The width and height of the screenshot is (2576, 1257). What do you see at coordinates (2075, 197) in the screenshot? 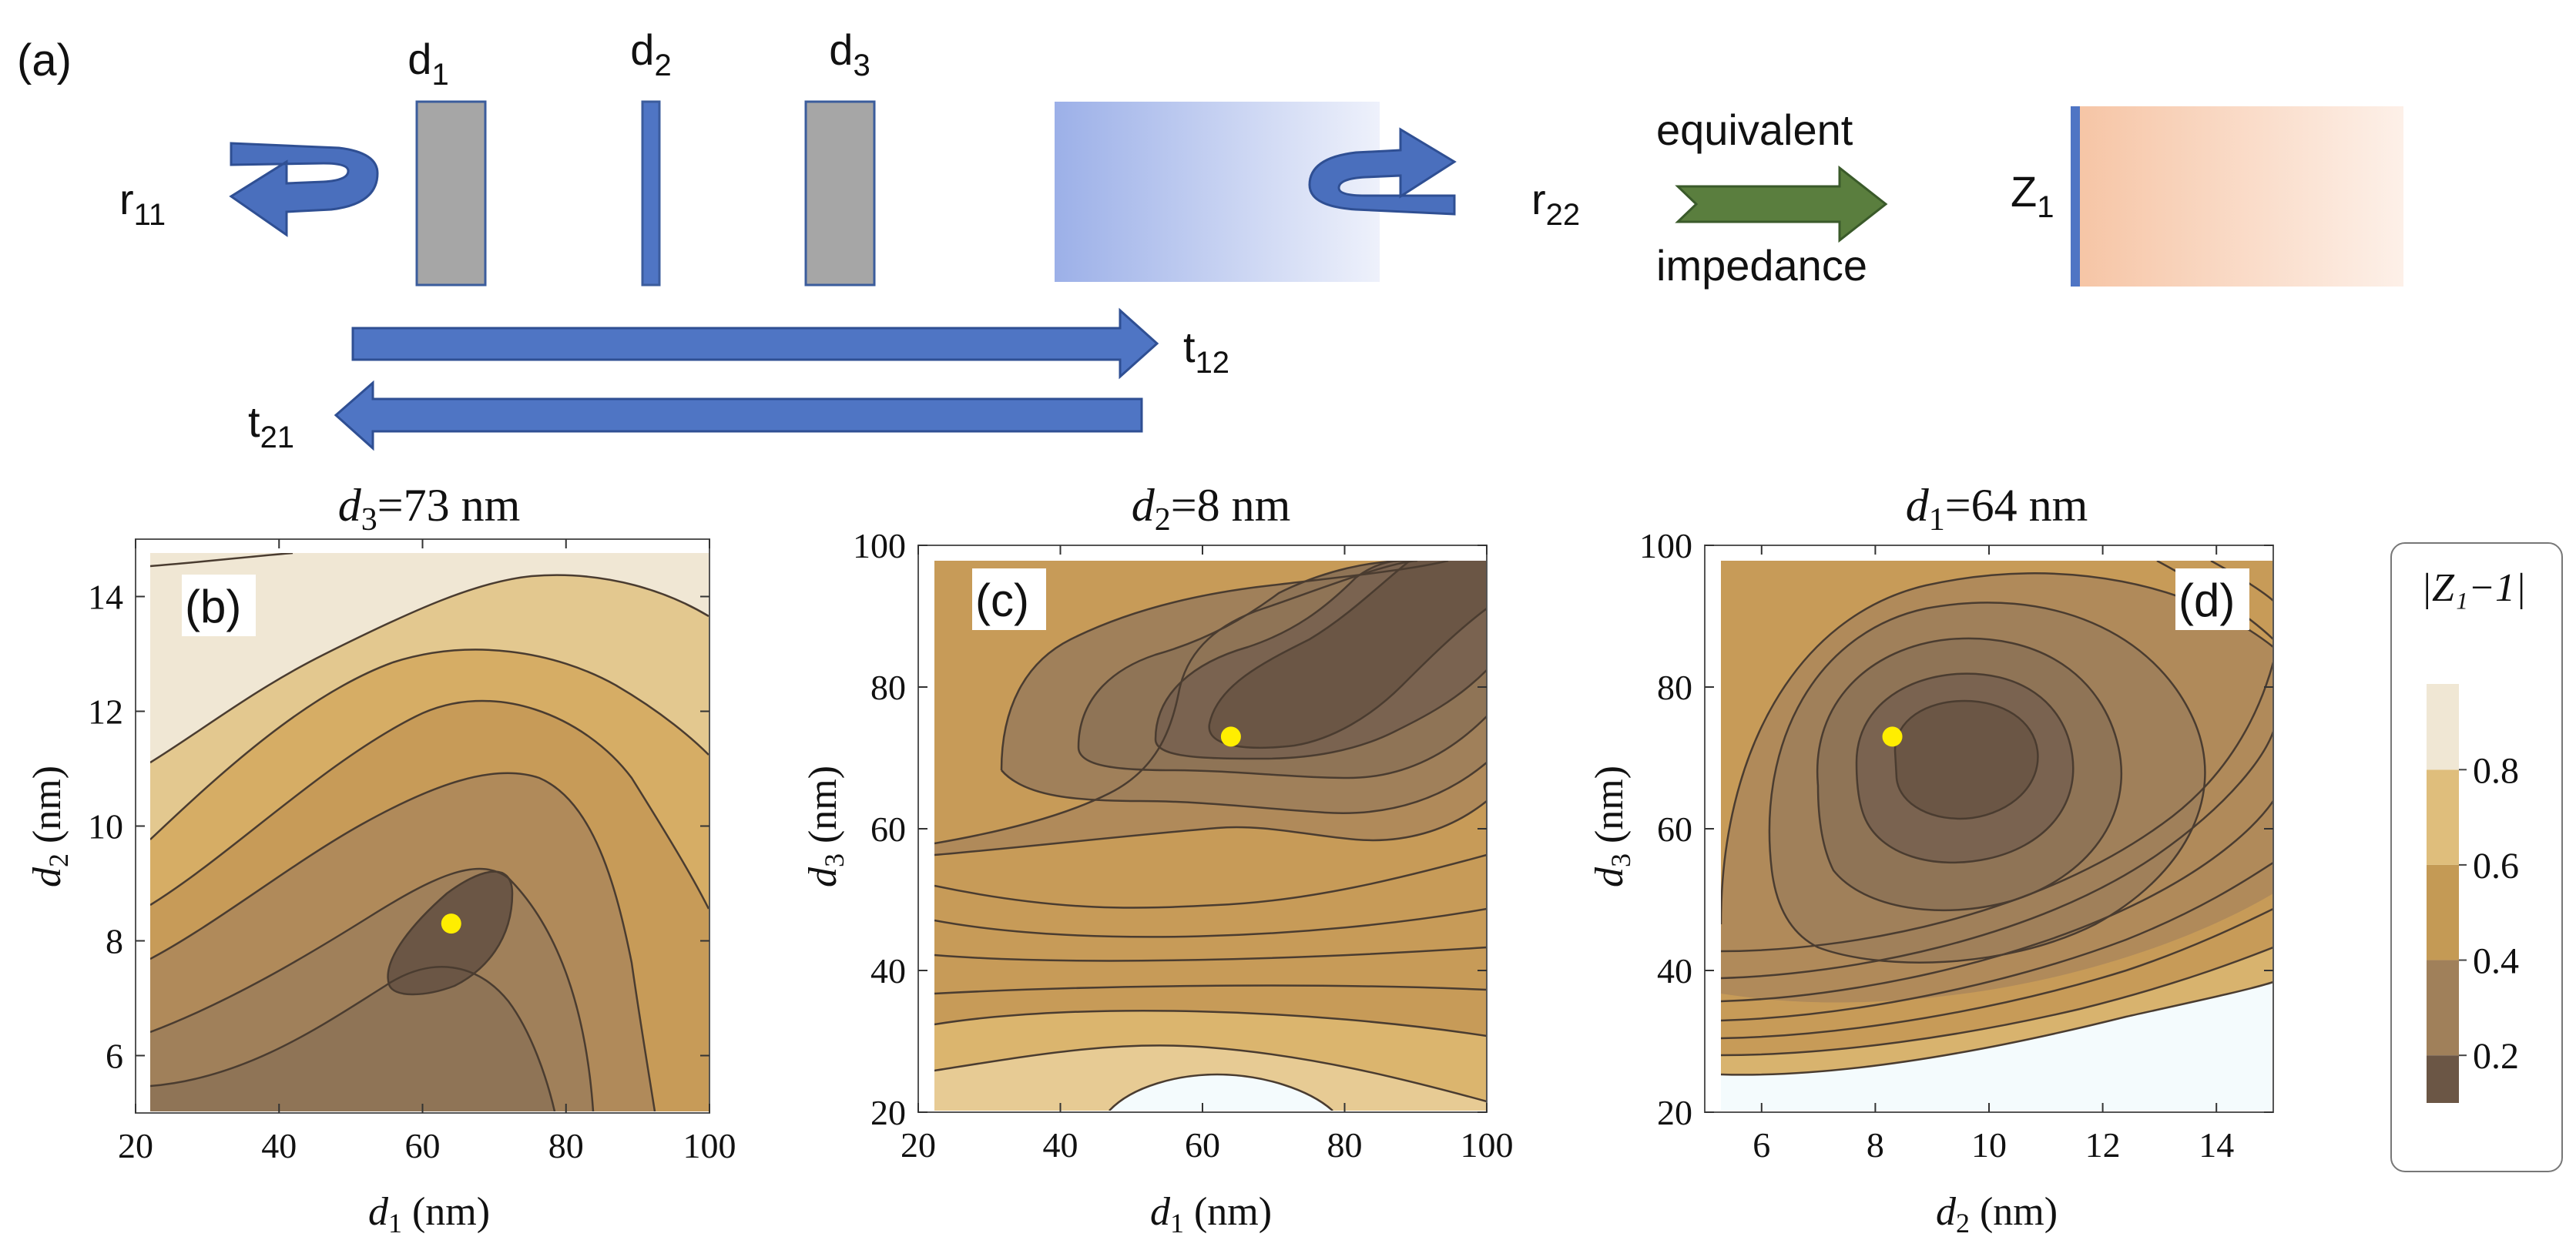
I see `impedance-sheet` at bounding box center [2075, 197].